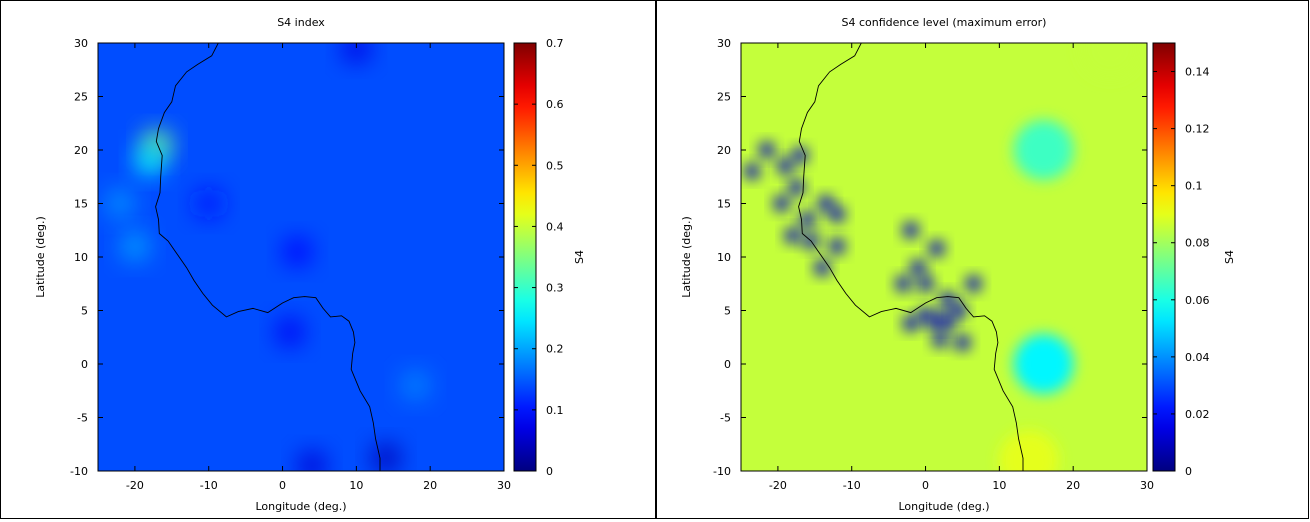 Image resolution: width=1310 pixels, height=522 pixels. What do you see at coordinates (925, 485) in the screenshot?
I see `s4-confidence-xtick-label: 0` at bounding box center [925, 485].